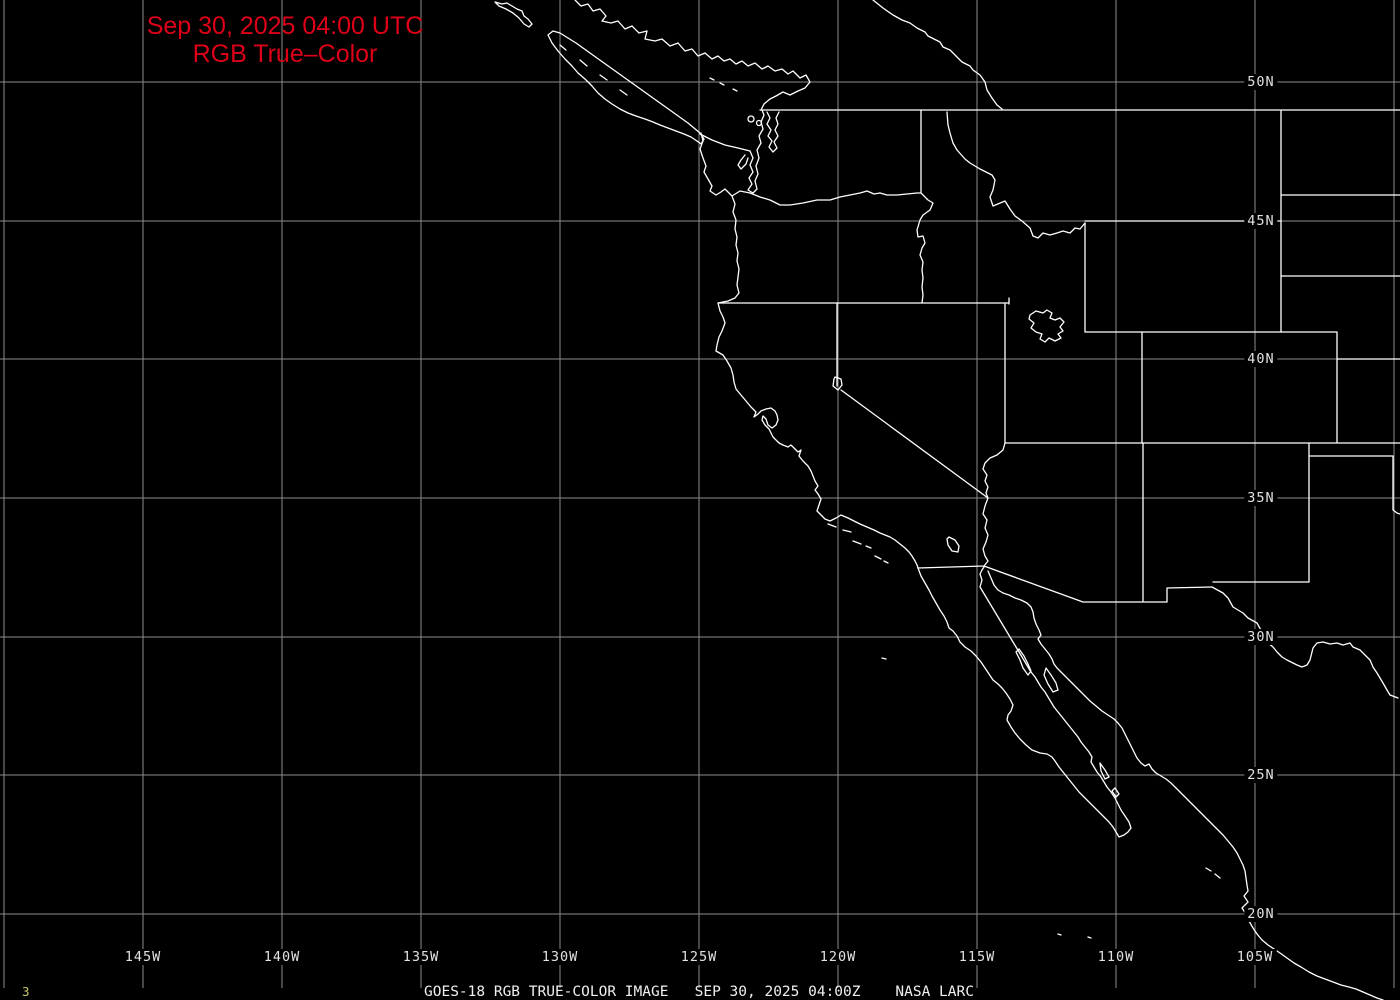  I want to click on yellowstone-lake, so click(1046, 326).